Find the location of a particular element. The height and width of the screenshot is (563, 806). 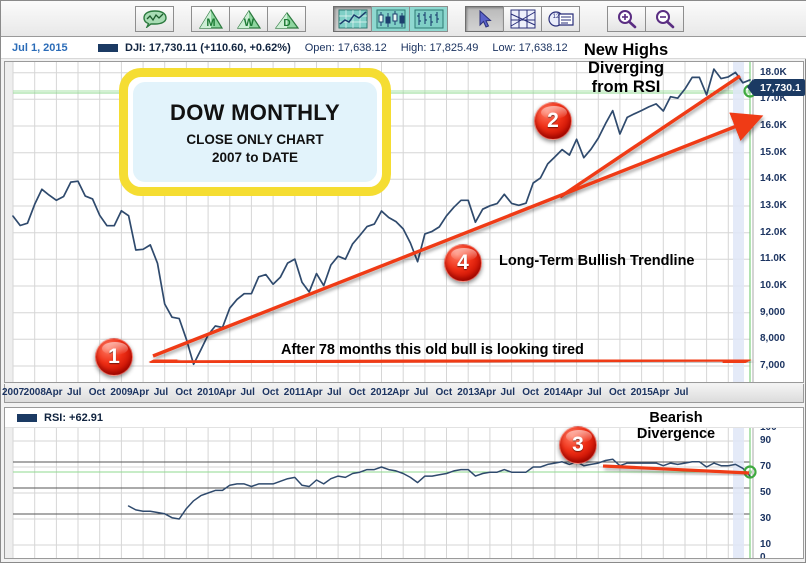

badge-3: 3 is located at coordinates (578, 445).